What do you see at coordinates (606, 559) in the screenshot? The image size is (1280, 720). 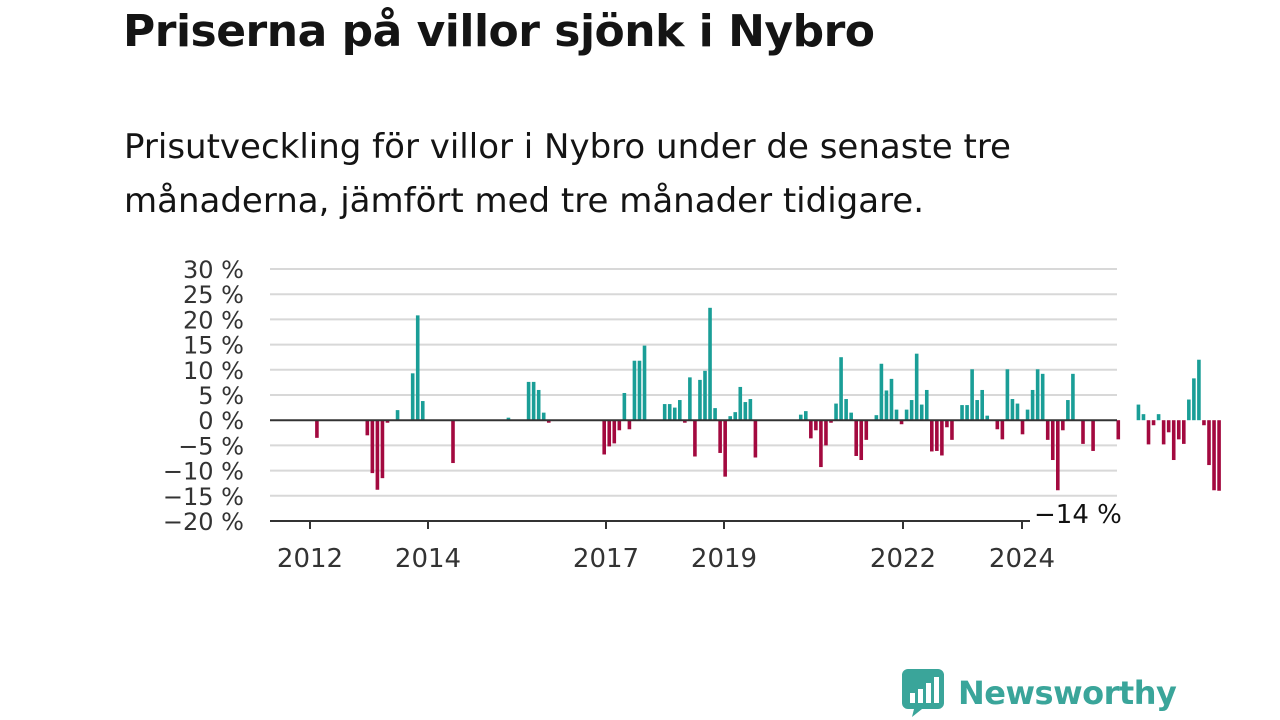 I see `x-tick-label: 2017` at bounding box center [606, 559].